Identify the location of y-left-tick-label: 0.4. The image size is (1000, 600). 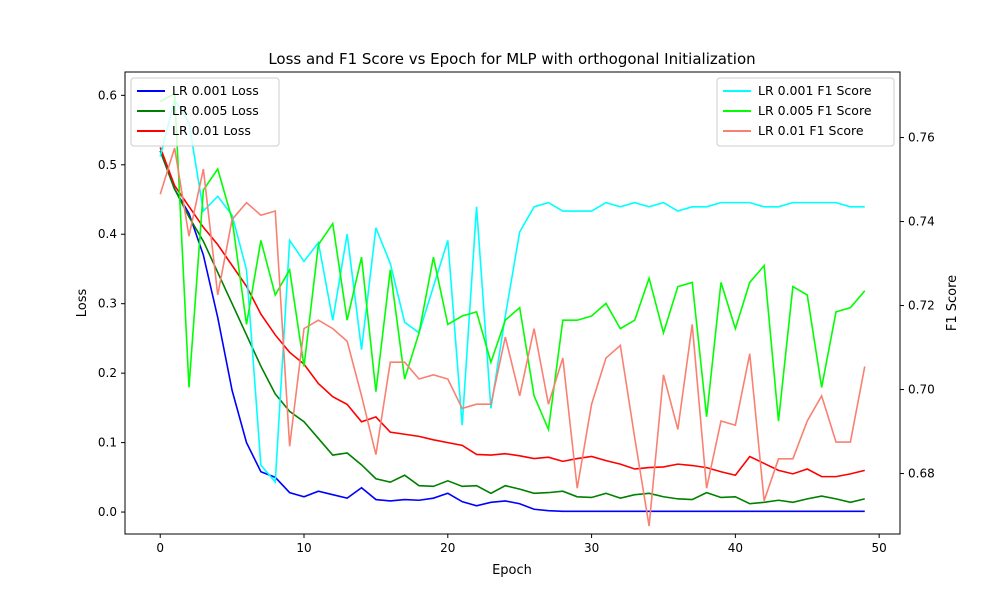
(107, 234).